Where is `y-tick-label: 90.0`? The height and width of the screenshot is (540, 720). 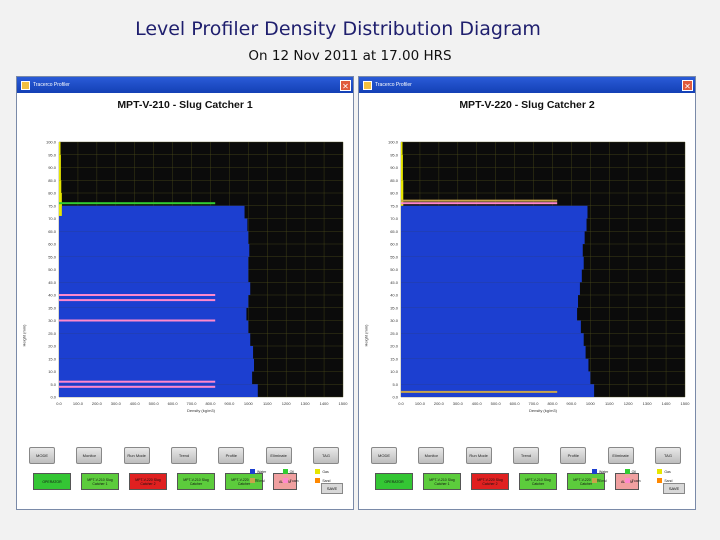
y-tick-label: 90.0 is located at coordinates (394, 167).